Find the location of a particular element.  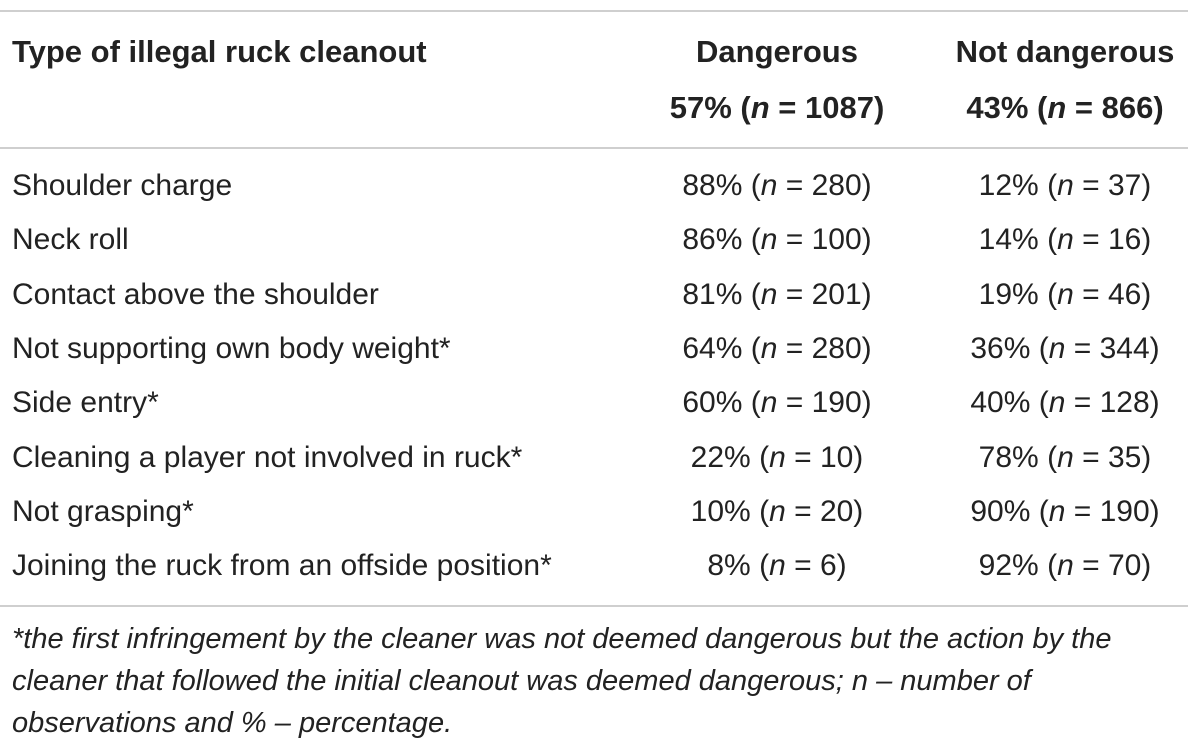

not-dangerous-cell: 12% (n = 37) is located at coordinates (1065, 185).